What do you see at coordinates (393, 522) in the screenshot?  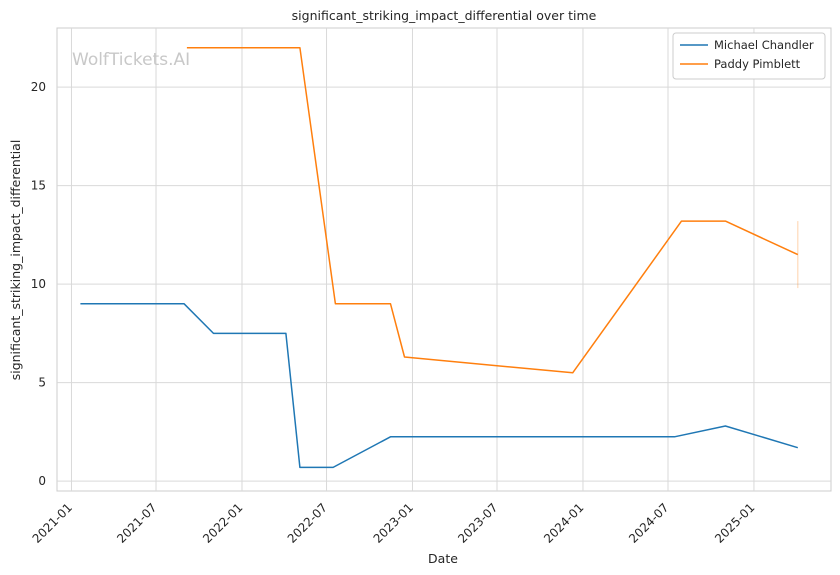 I see `x-tick-label: 2023-01` at bounding box center [393, 522].